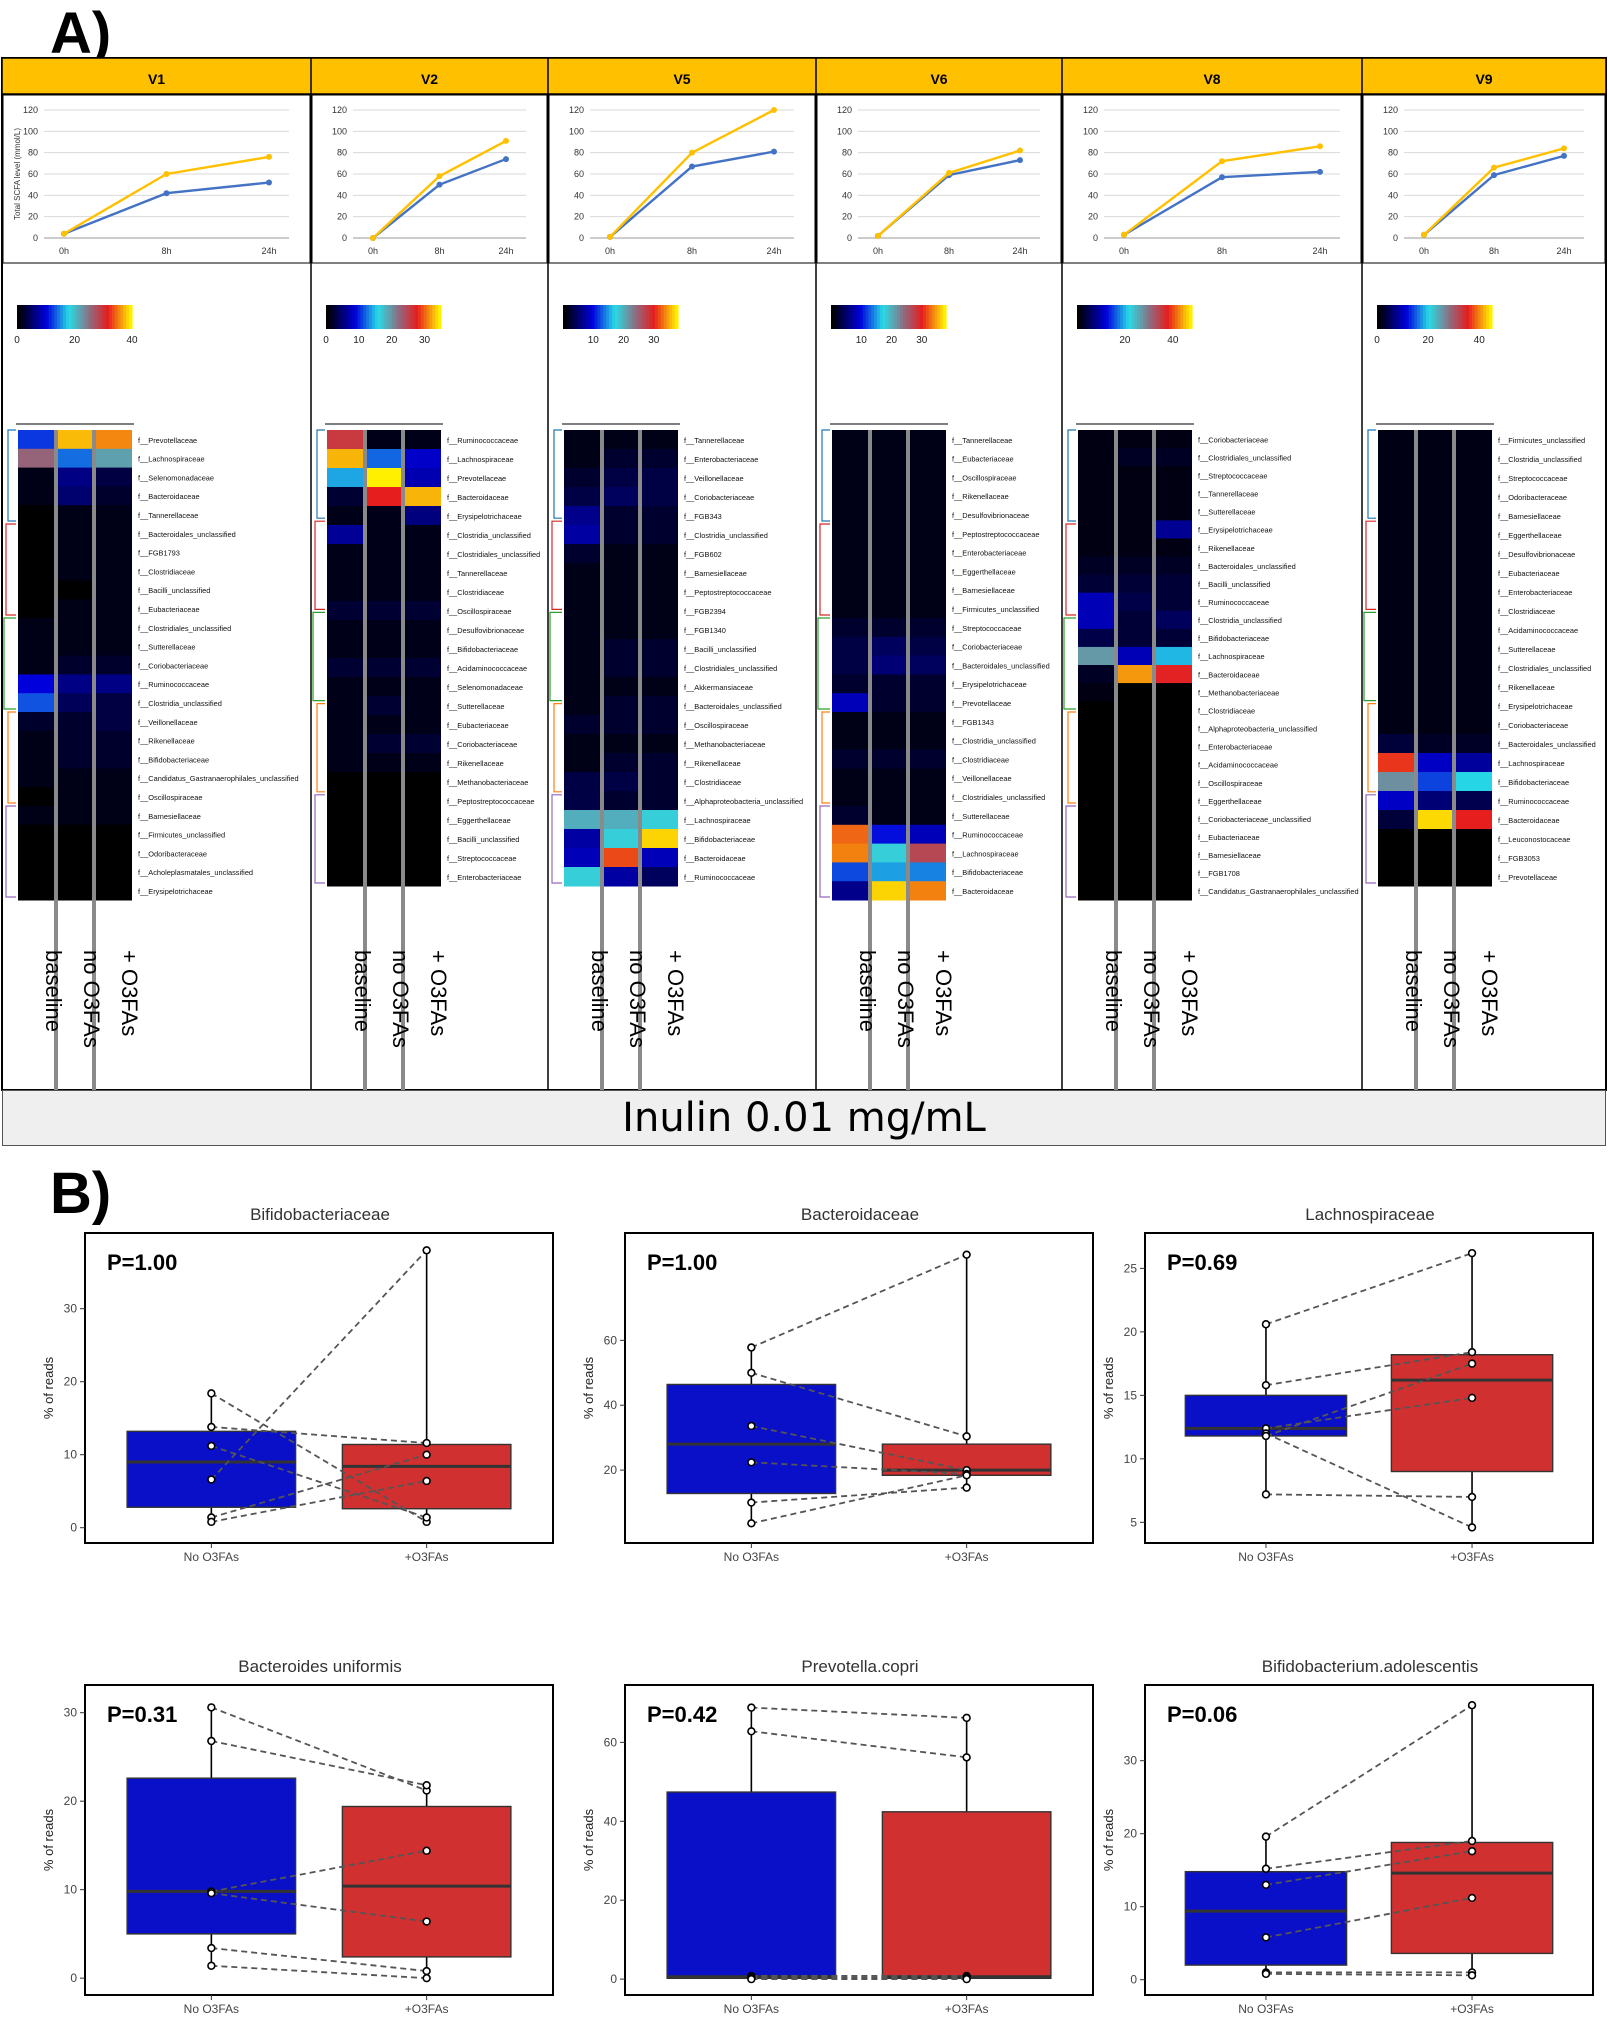 The image size is (1608, 2033). Describe the element at coordinates (980, 759) in the screenshot. I see `taxon-label: f__Clostridiaceae` at that location.